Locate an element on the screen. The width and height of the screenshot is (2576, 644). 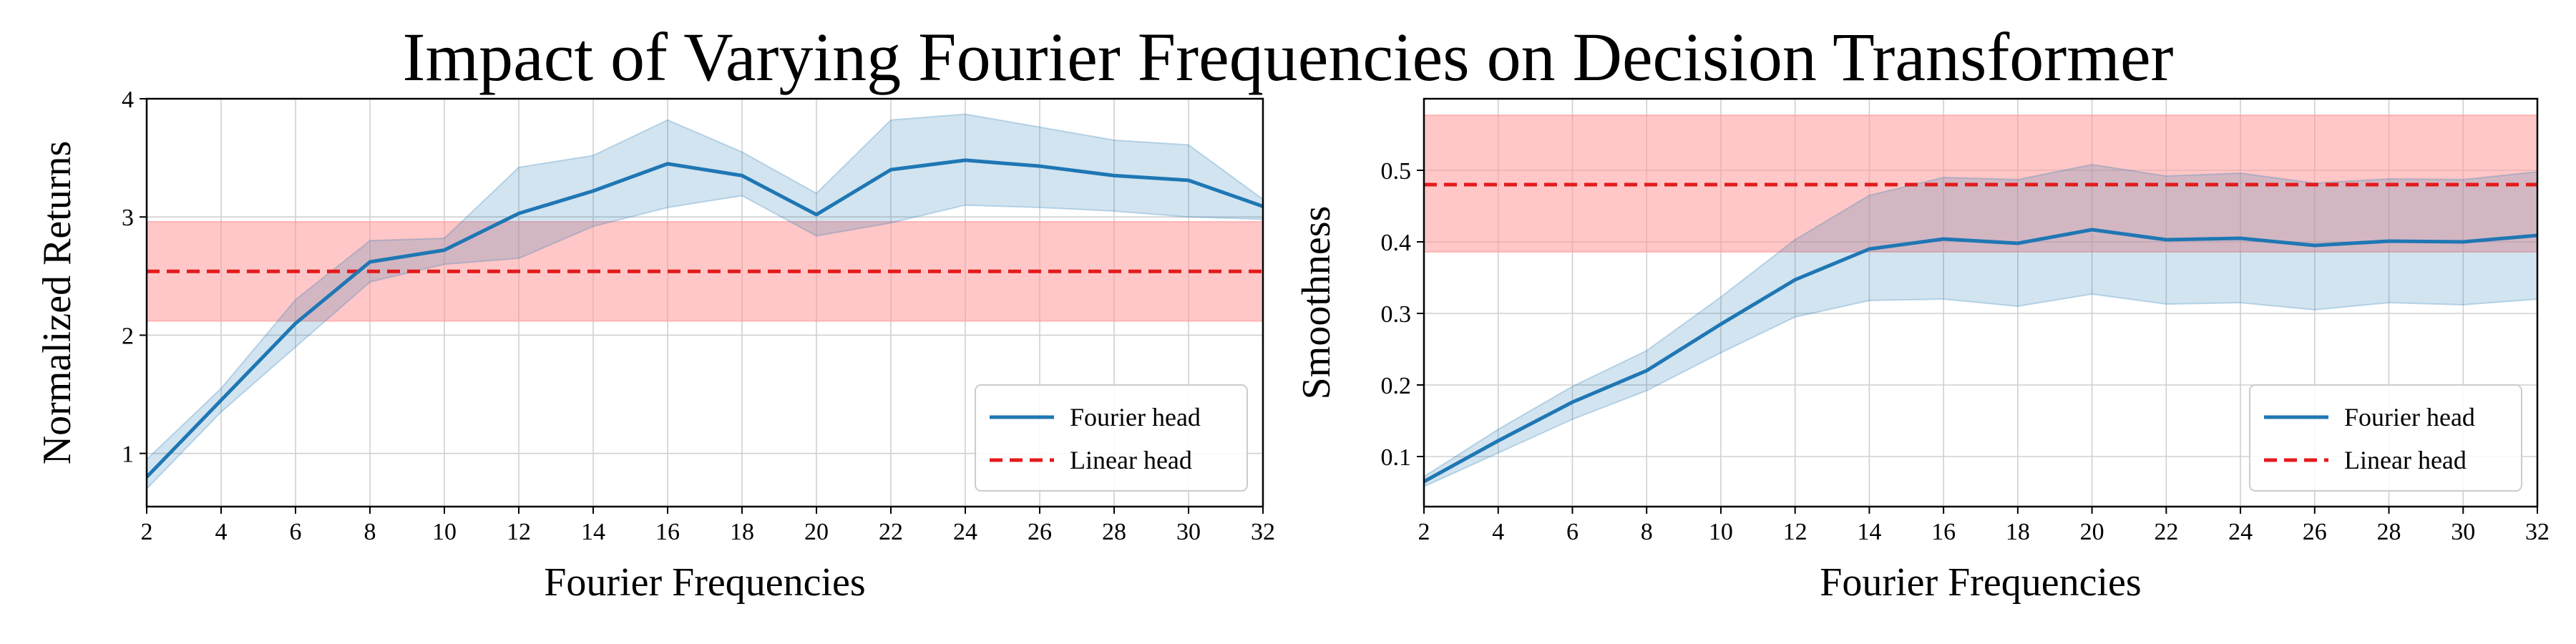
y-tick-label: 0.4 is located at coordinates (1396, 243).